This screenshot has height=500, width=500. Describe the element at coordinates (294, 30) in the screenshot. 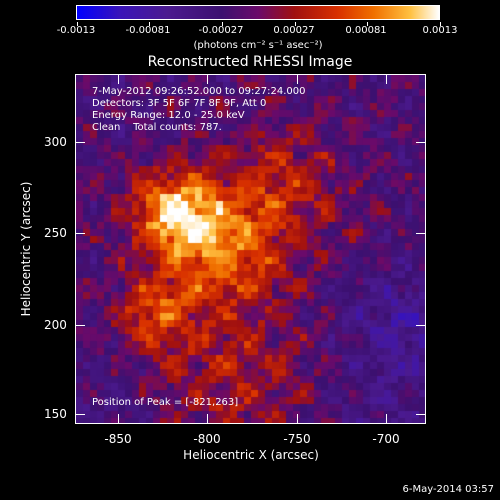

I see `colorbar-tick: 0.00027` at that location.